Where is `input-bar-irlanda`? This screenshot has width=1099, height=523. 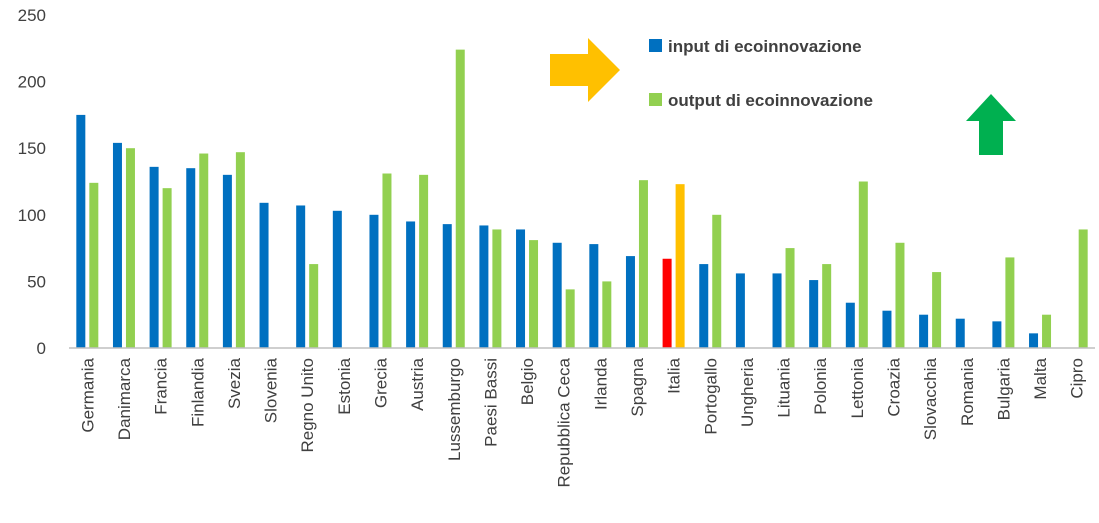
input-bar-irlanda is located at coordinates (594, 296).